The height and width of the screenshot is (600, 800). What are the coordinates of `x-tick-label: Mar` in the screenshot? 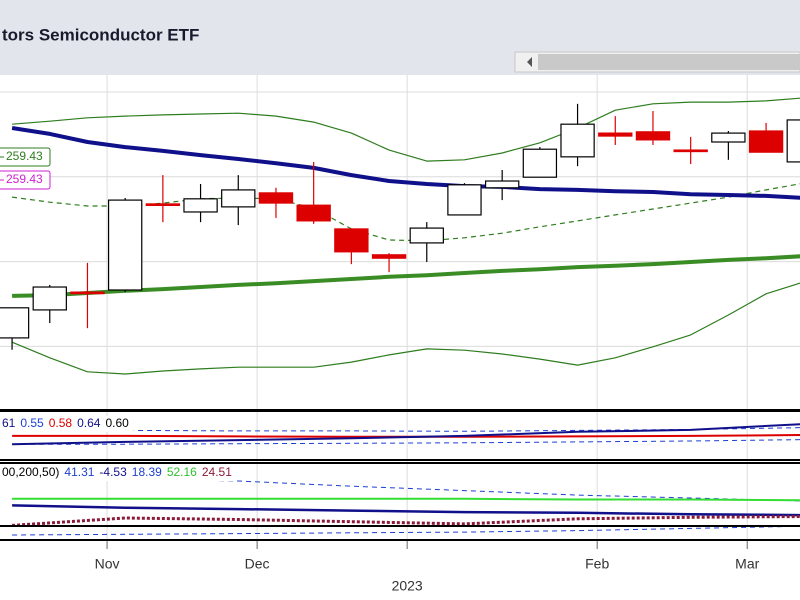 It's located at (747, 564).